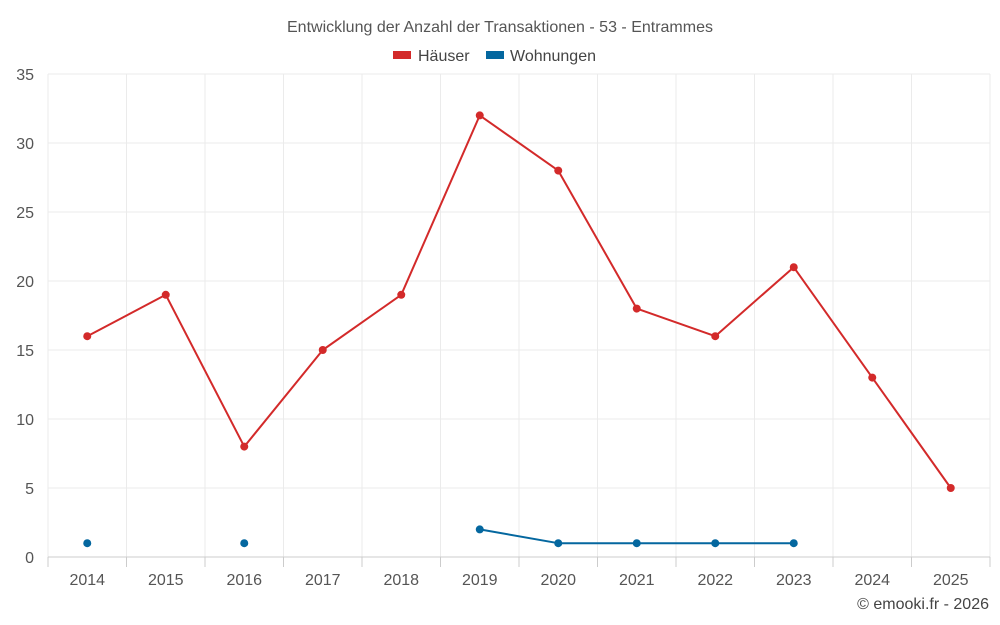 Image resolution: width=1000 pixels, height=625 pixels. I want to click on y-tick-label: 5, so click(29, 489).